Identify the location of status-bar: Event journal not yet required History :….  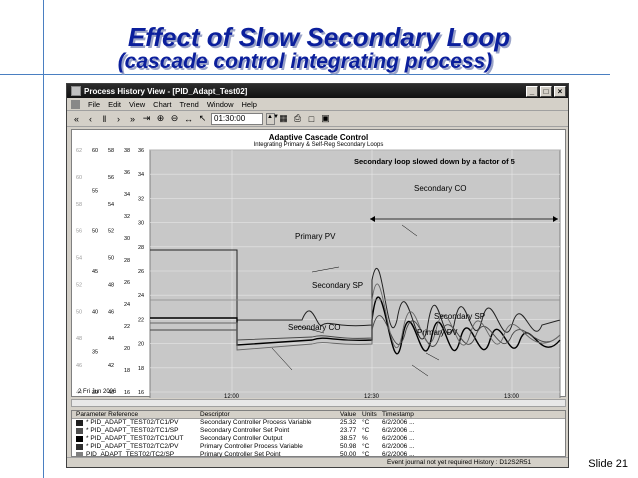
(317, 462).